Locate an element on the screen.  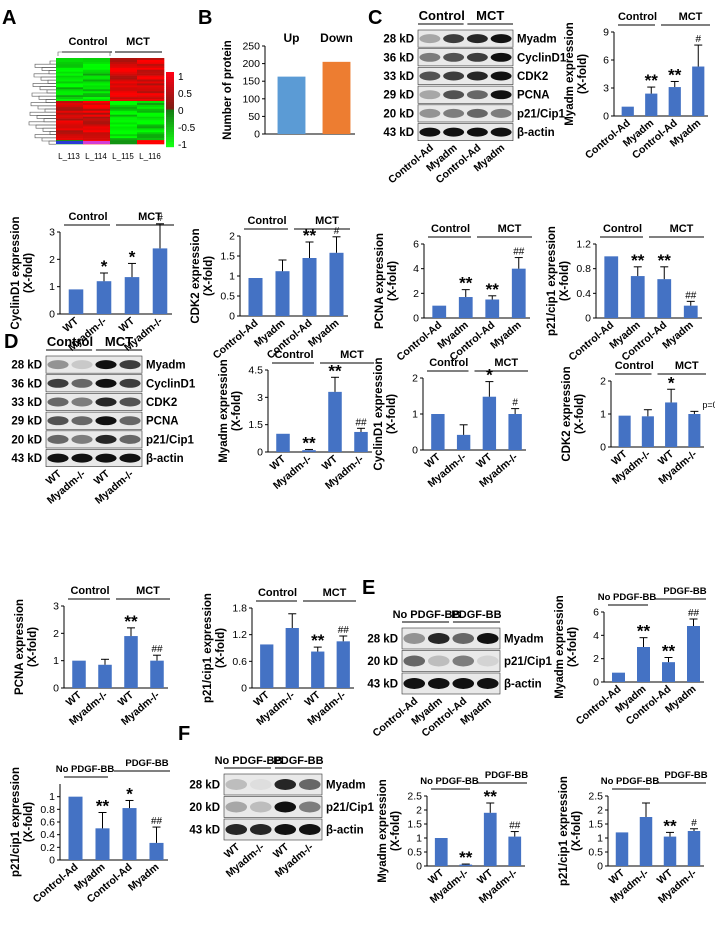
y-tick-label: 4 is located at coordinates (596, 636).